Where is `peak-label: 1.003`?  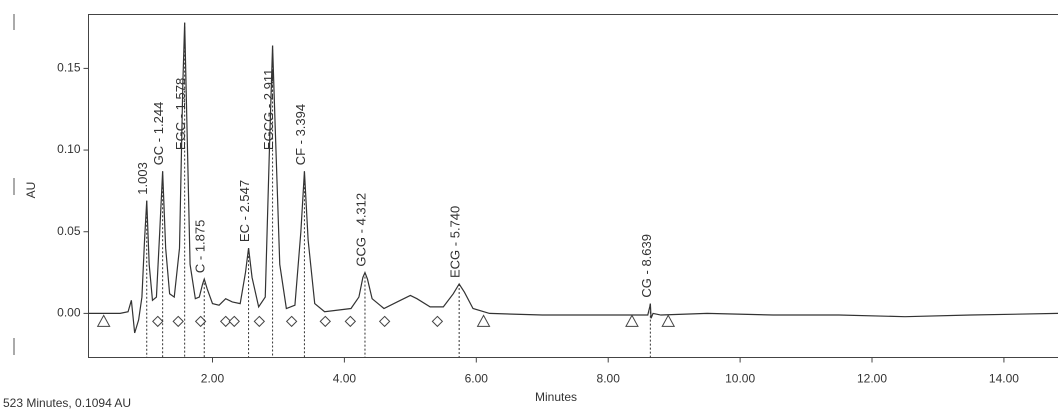 peak-label: 1.003 is located at coordinates (142, 178).